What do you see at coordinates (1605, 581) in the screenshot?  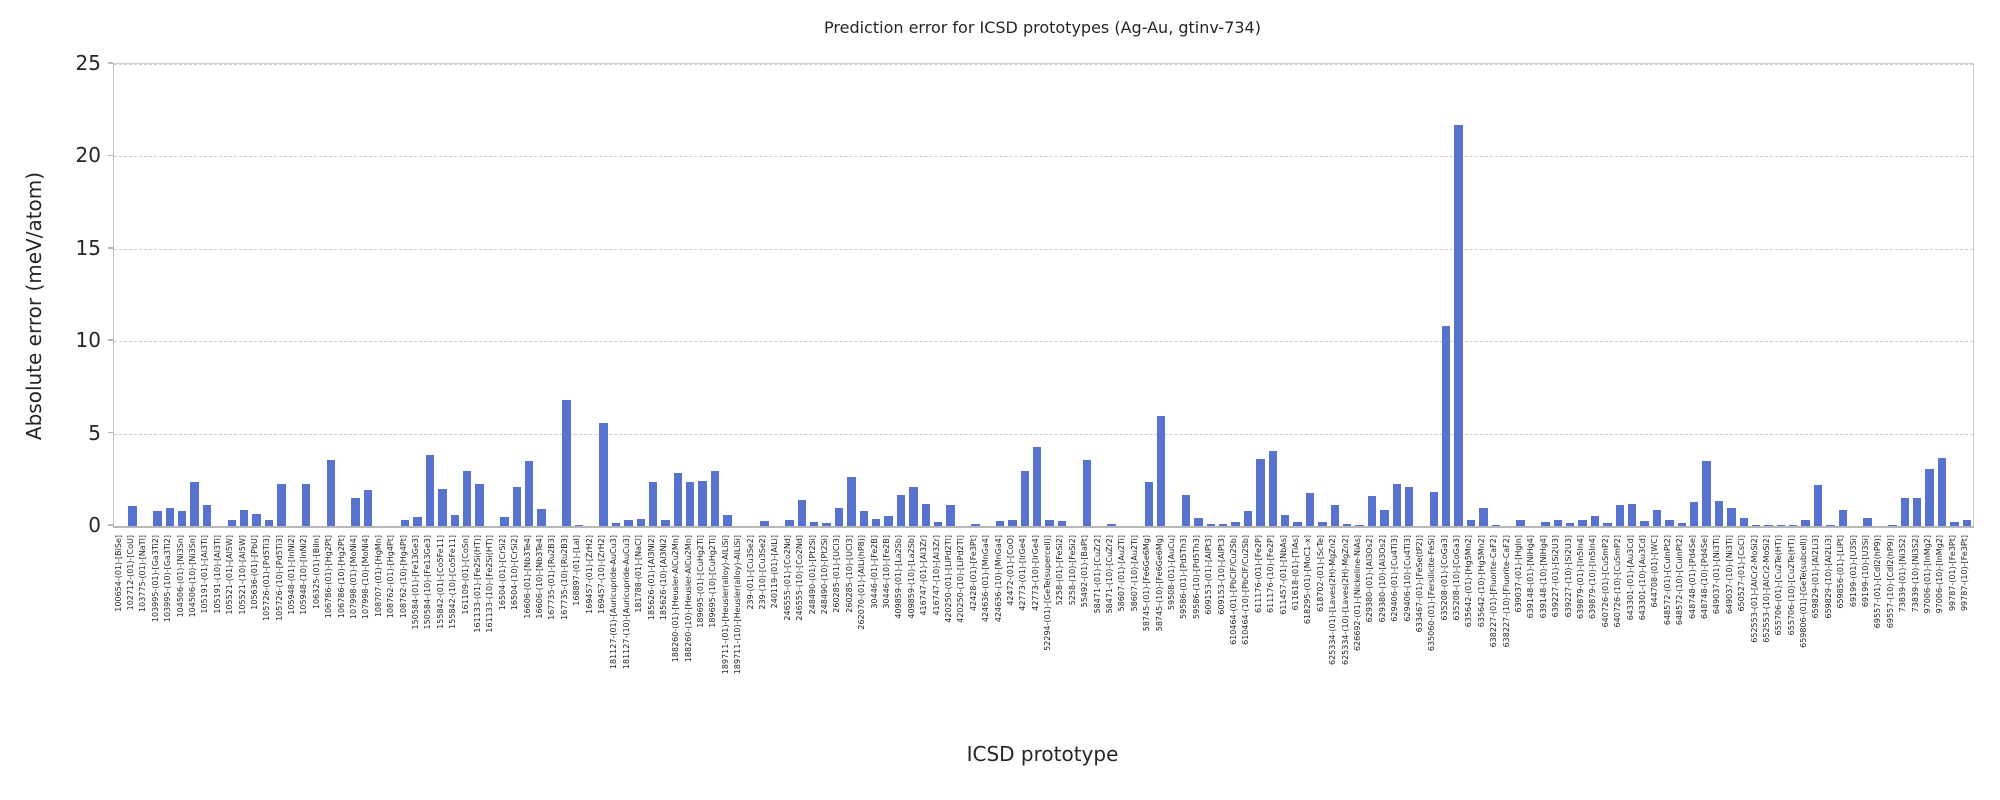 I see `x-tick-label: 640726-(01)-[CuSmP2]` at bounding box center [1605, 581].